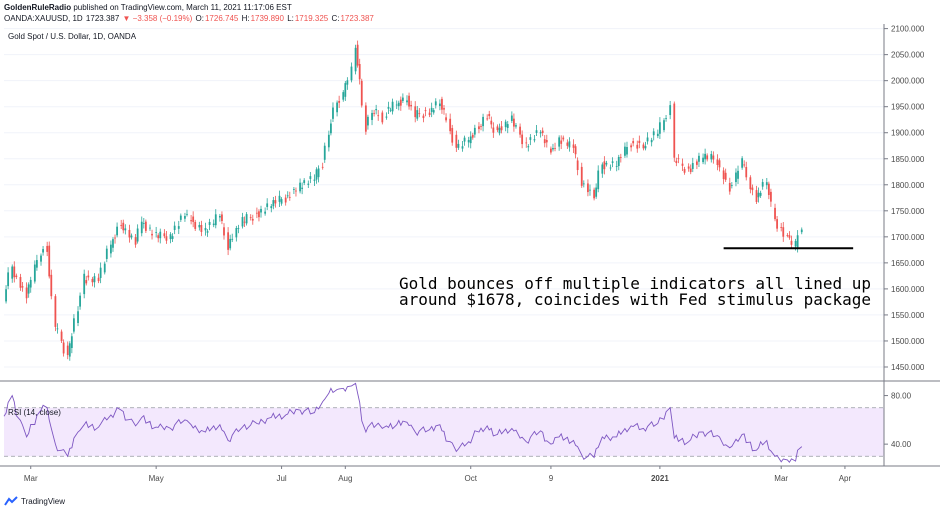 The height and width of the screenshot is (513, 940). I want to click on symbol-label: OANDA:XAUUSD, 1D, so click(43, 18).